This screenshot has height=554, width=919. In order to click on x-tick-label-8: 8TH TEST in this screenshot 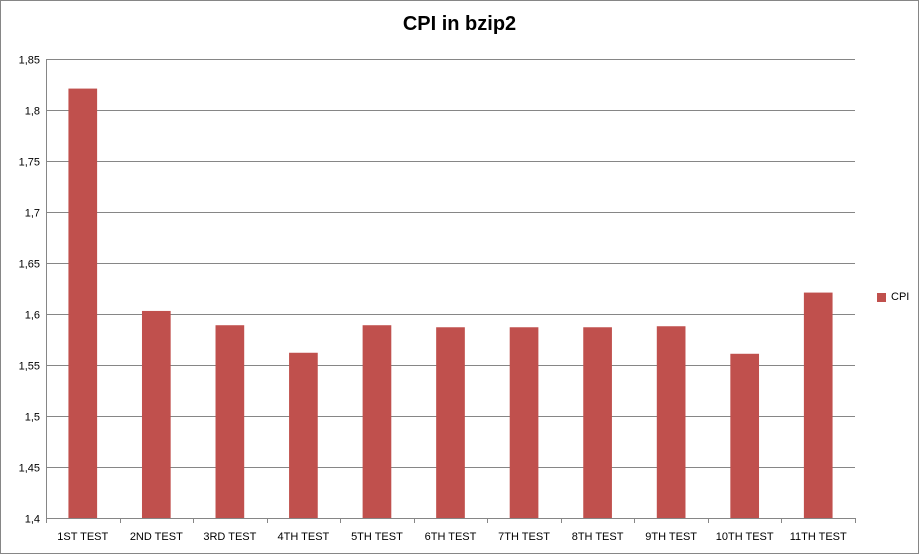, I will do `click(598, 537)`.